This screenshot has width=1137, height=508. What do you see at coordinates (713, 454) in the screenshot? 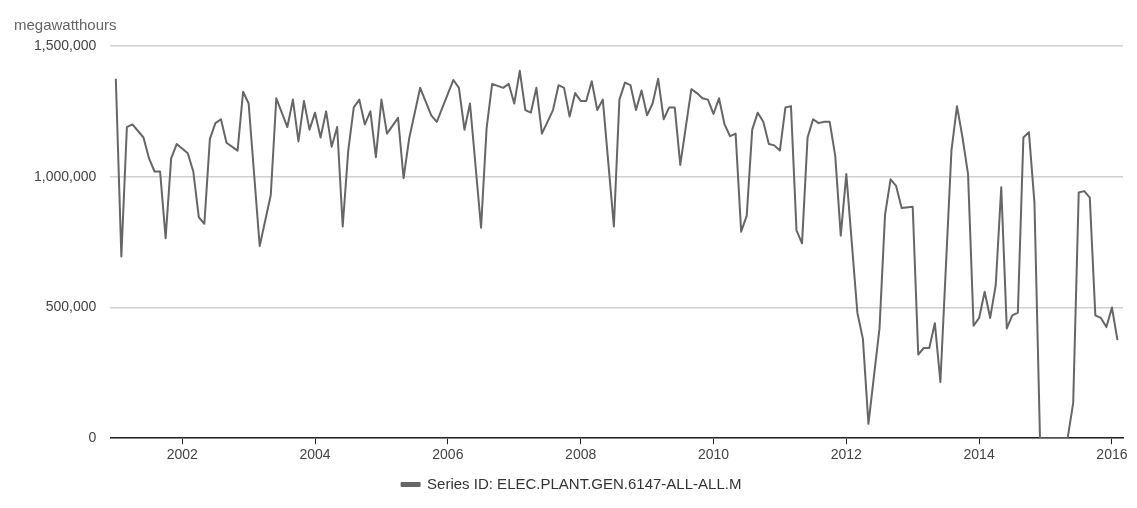
I see `x-tick-label: 2010` at bounding box center [713, 454].